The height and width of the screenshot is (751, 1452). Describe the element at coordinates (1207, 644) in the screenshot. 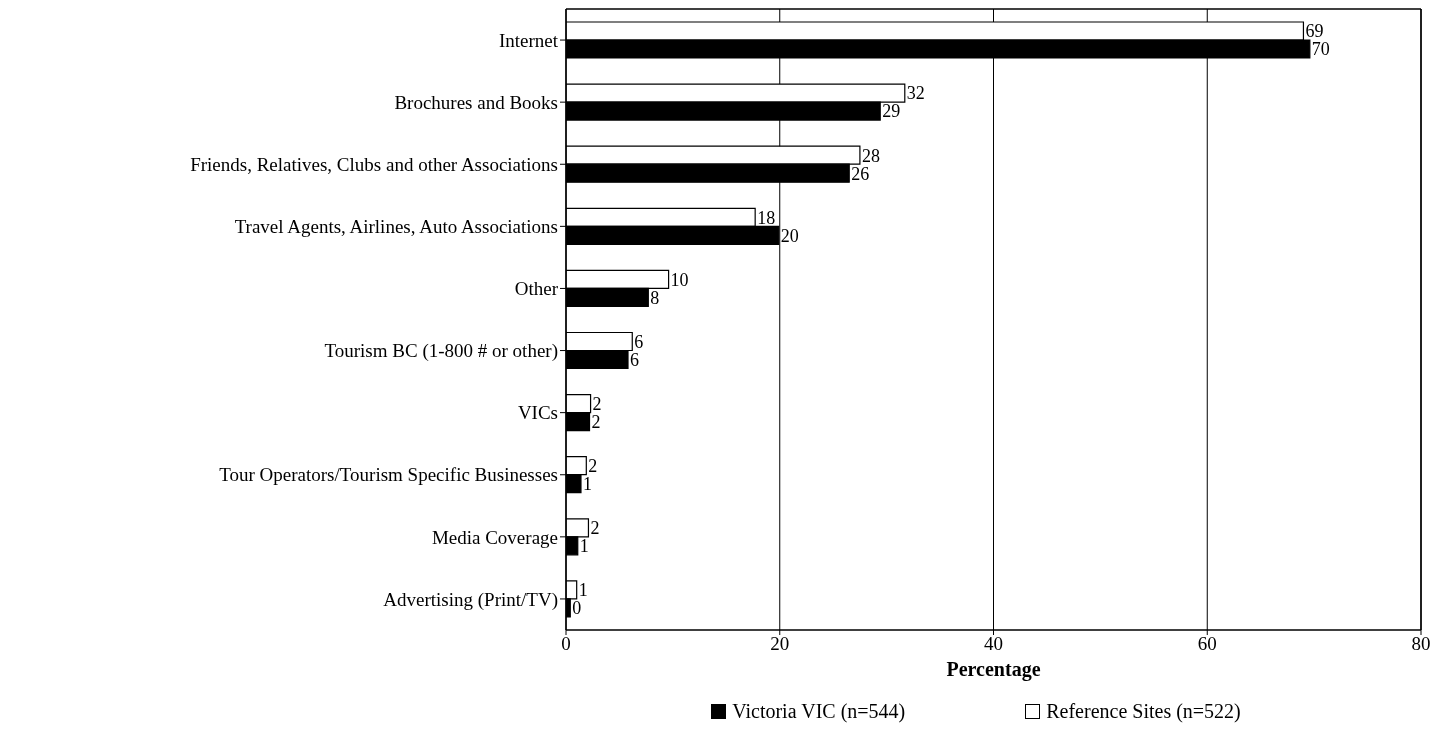

I see `x-tick-label: 60` at that location.